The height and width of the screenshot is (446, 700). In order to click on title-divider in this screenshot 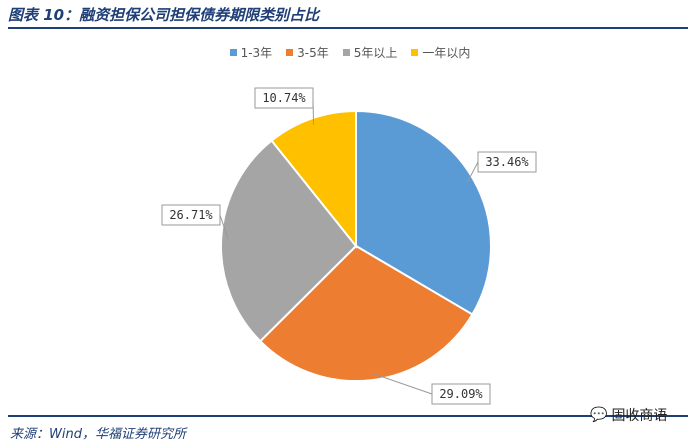, I will do `click(348, 28)`.